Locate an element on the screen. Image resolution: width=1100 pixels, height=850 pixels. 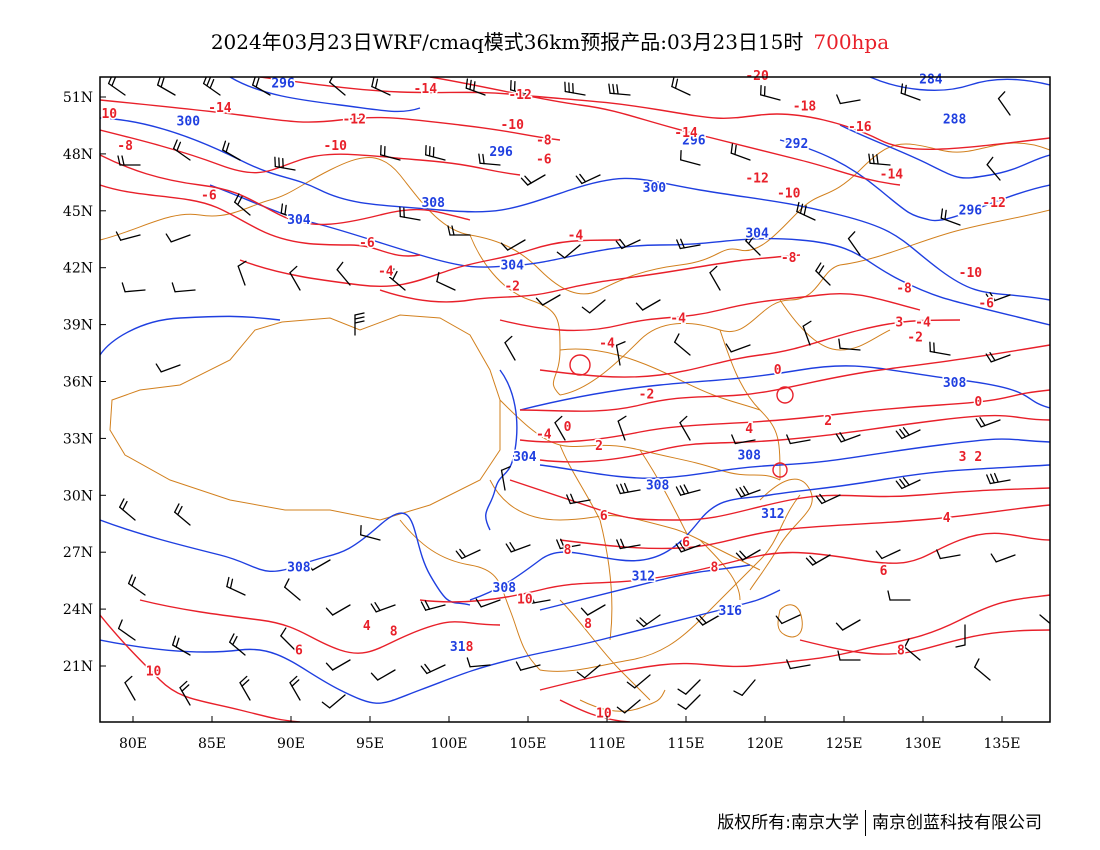
height-label: 300 is located at coordinates (189, 121).